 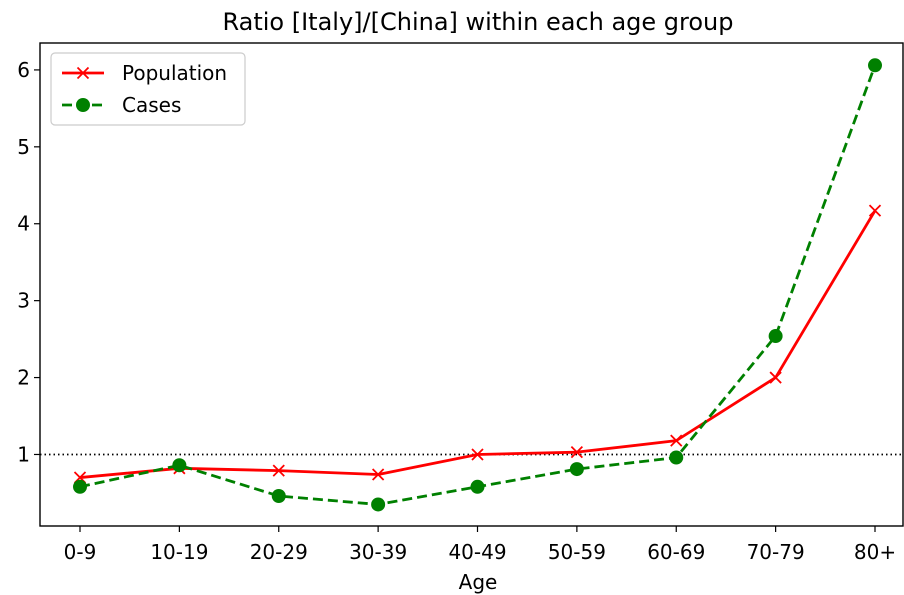 I want to click on x-axis-label: Age, so click(x=478, y=582).